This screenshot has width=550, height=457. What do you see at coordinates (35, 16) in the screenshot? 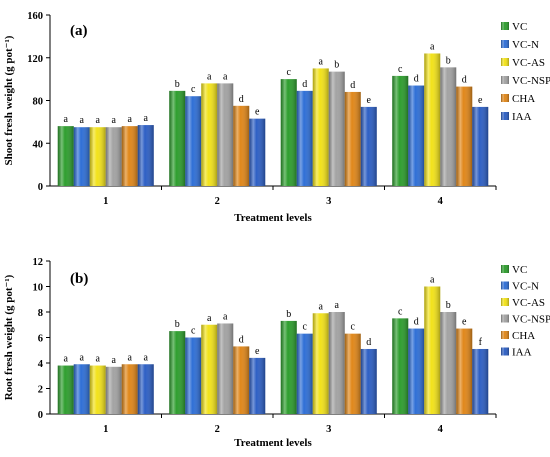
I see `y-tick-label: 160` at bounding box center [35, 16].